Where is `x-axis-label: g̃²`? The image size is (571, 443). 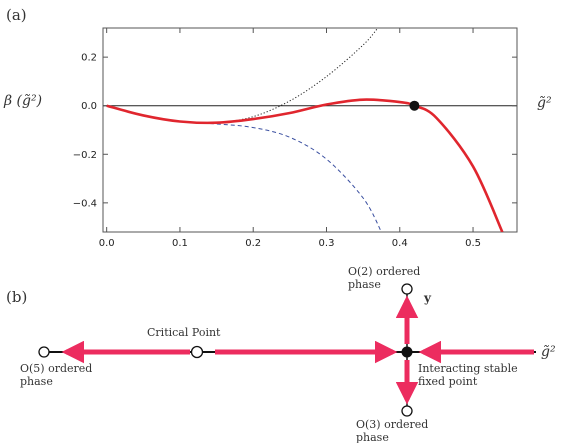 x-axis-label: g̃² is located at coordinates (544, 103).